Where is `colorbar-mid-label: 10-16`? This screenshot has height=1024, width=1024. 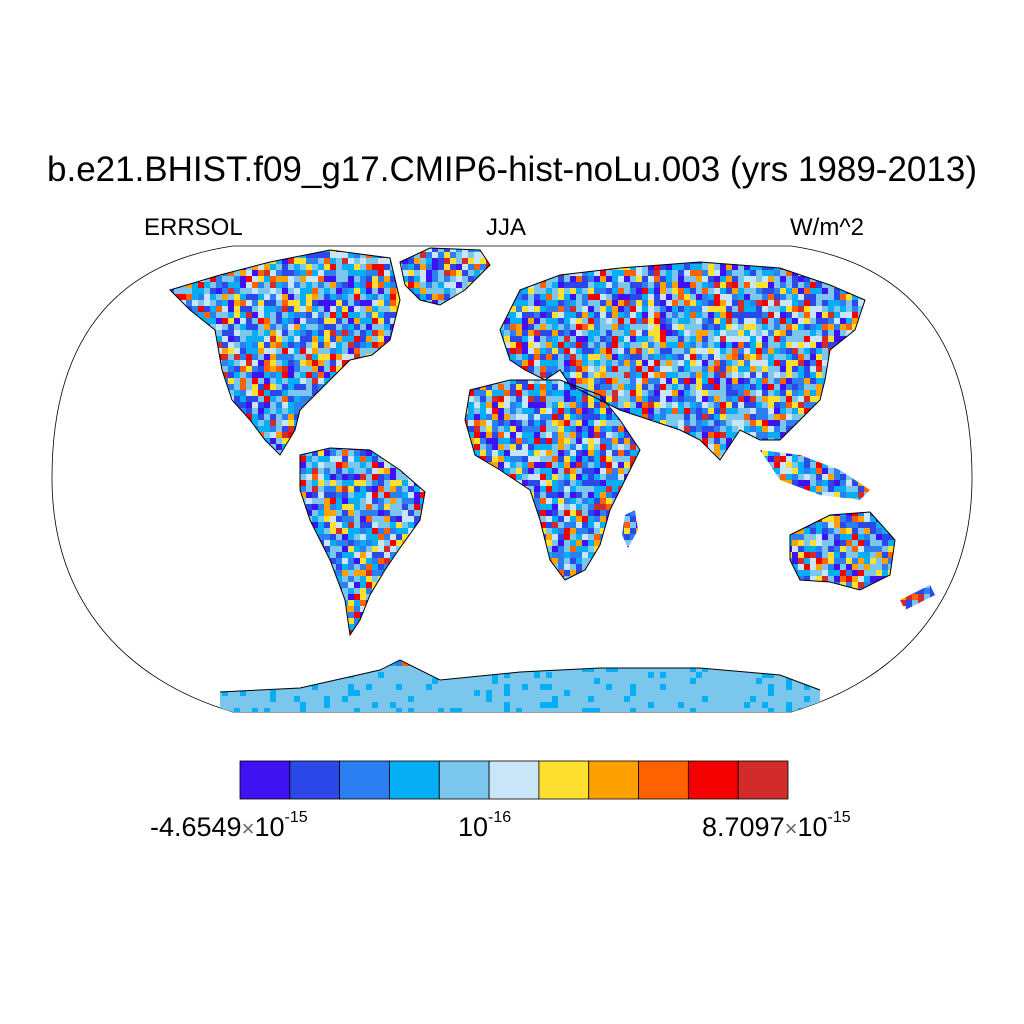 colorbar-mid-label: 10-16 is located at coordinates (485, 825).